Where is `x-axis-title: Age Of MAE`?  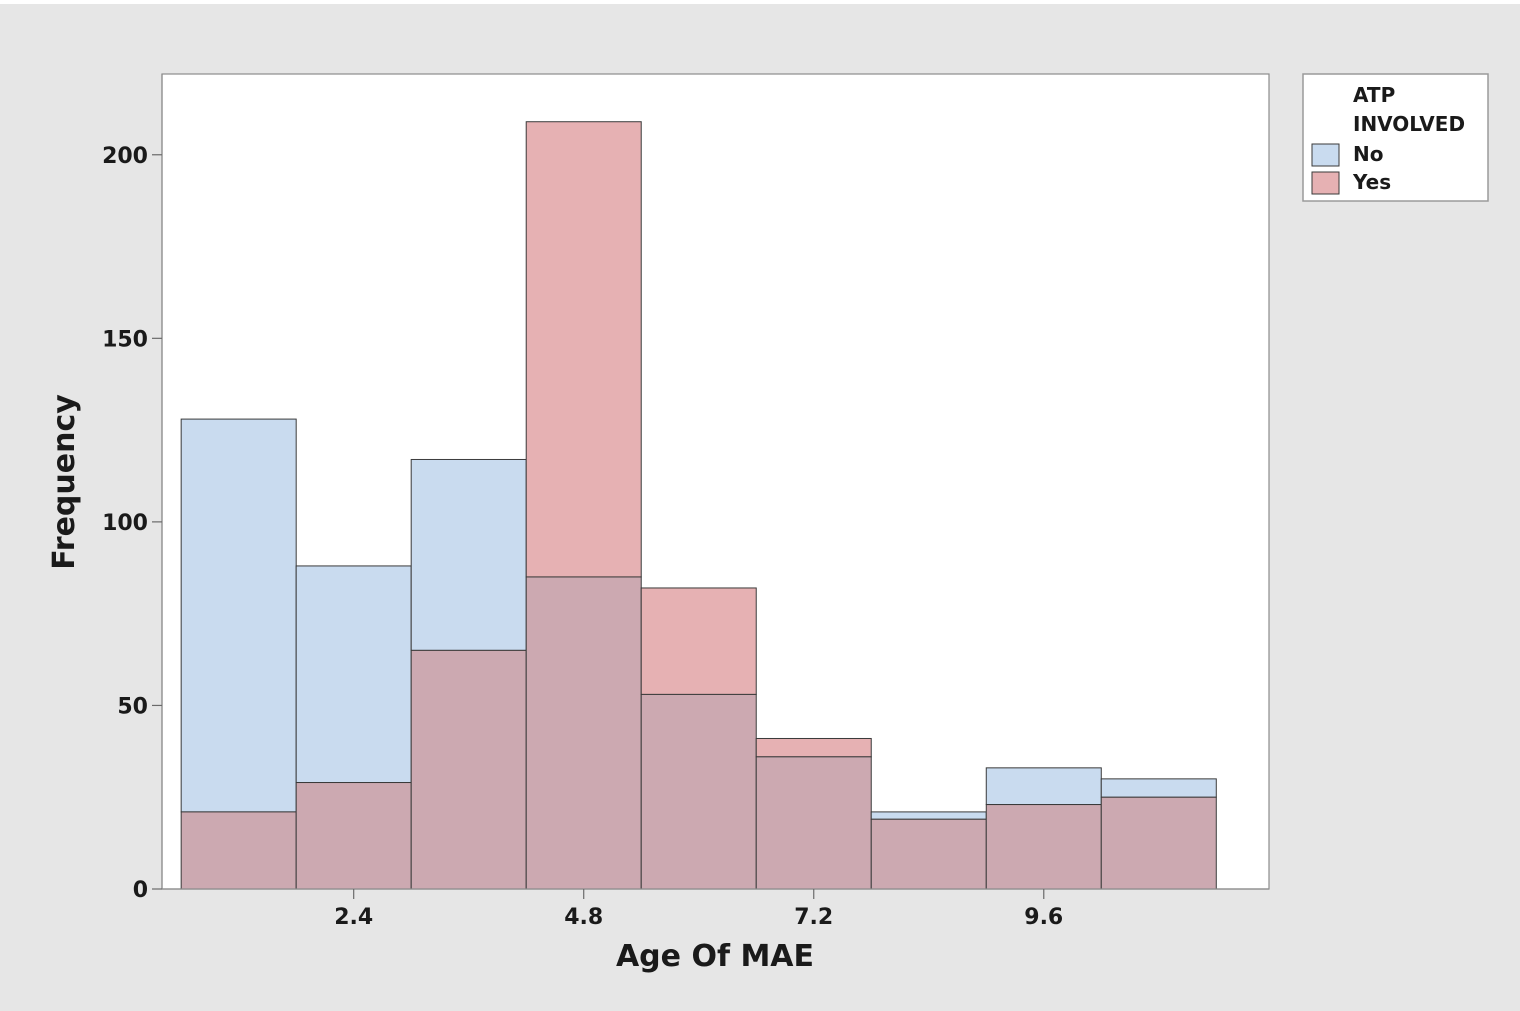 x-axis-title: Age Of MAE is located at coordinates (715, 956).